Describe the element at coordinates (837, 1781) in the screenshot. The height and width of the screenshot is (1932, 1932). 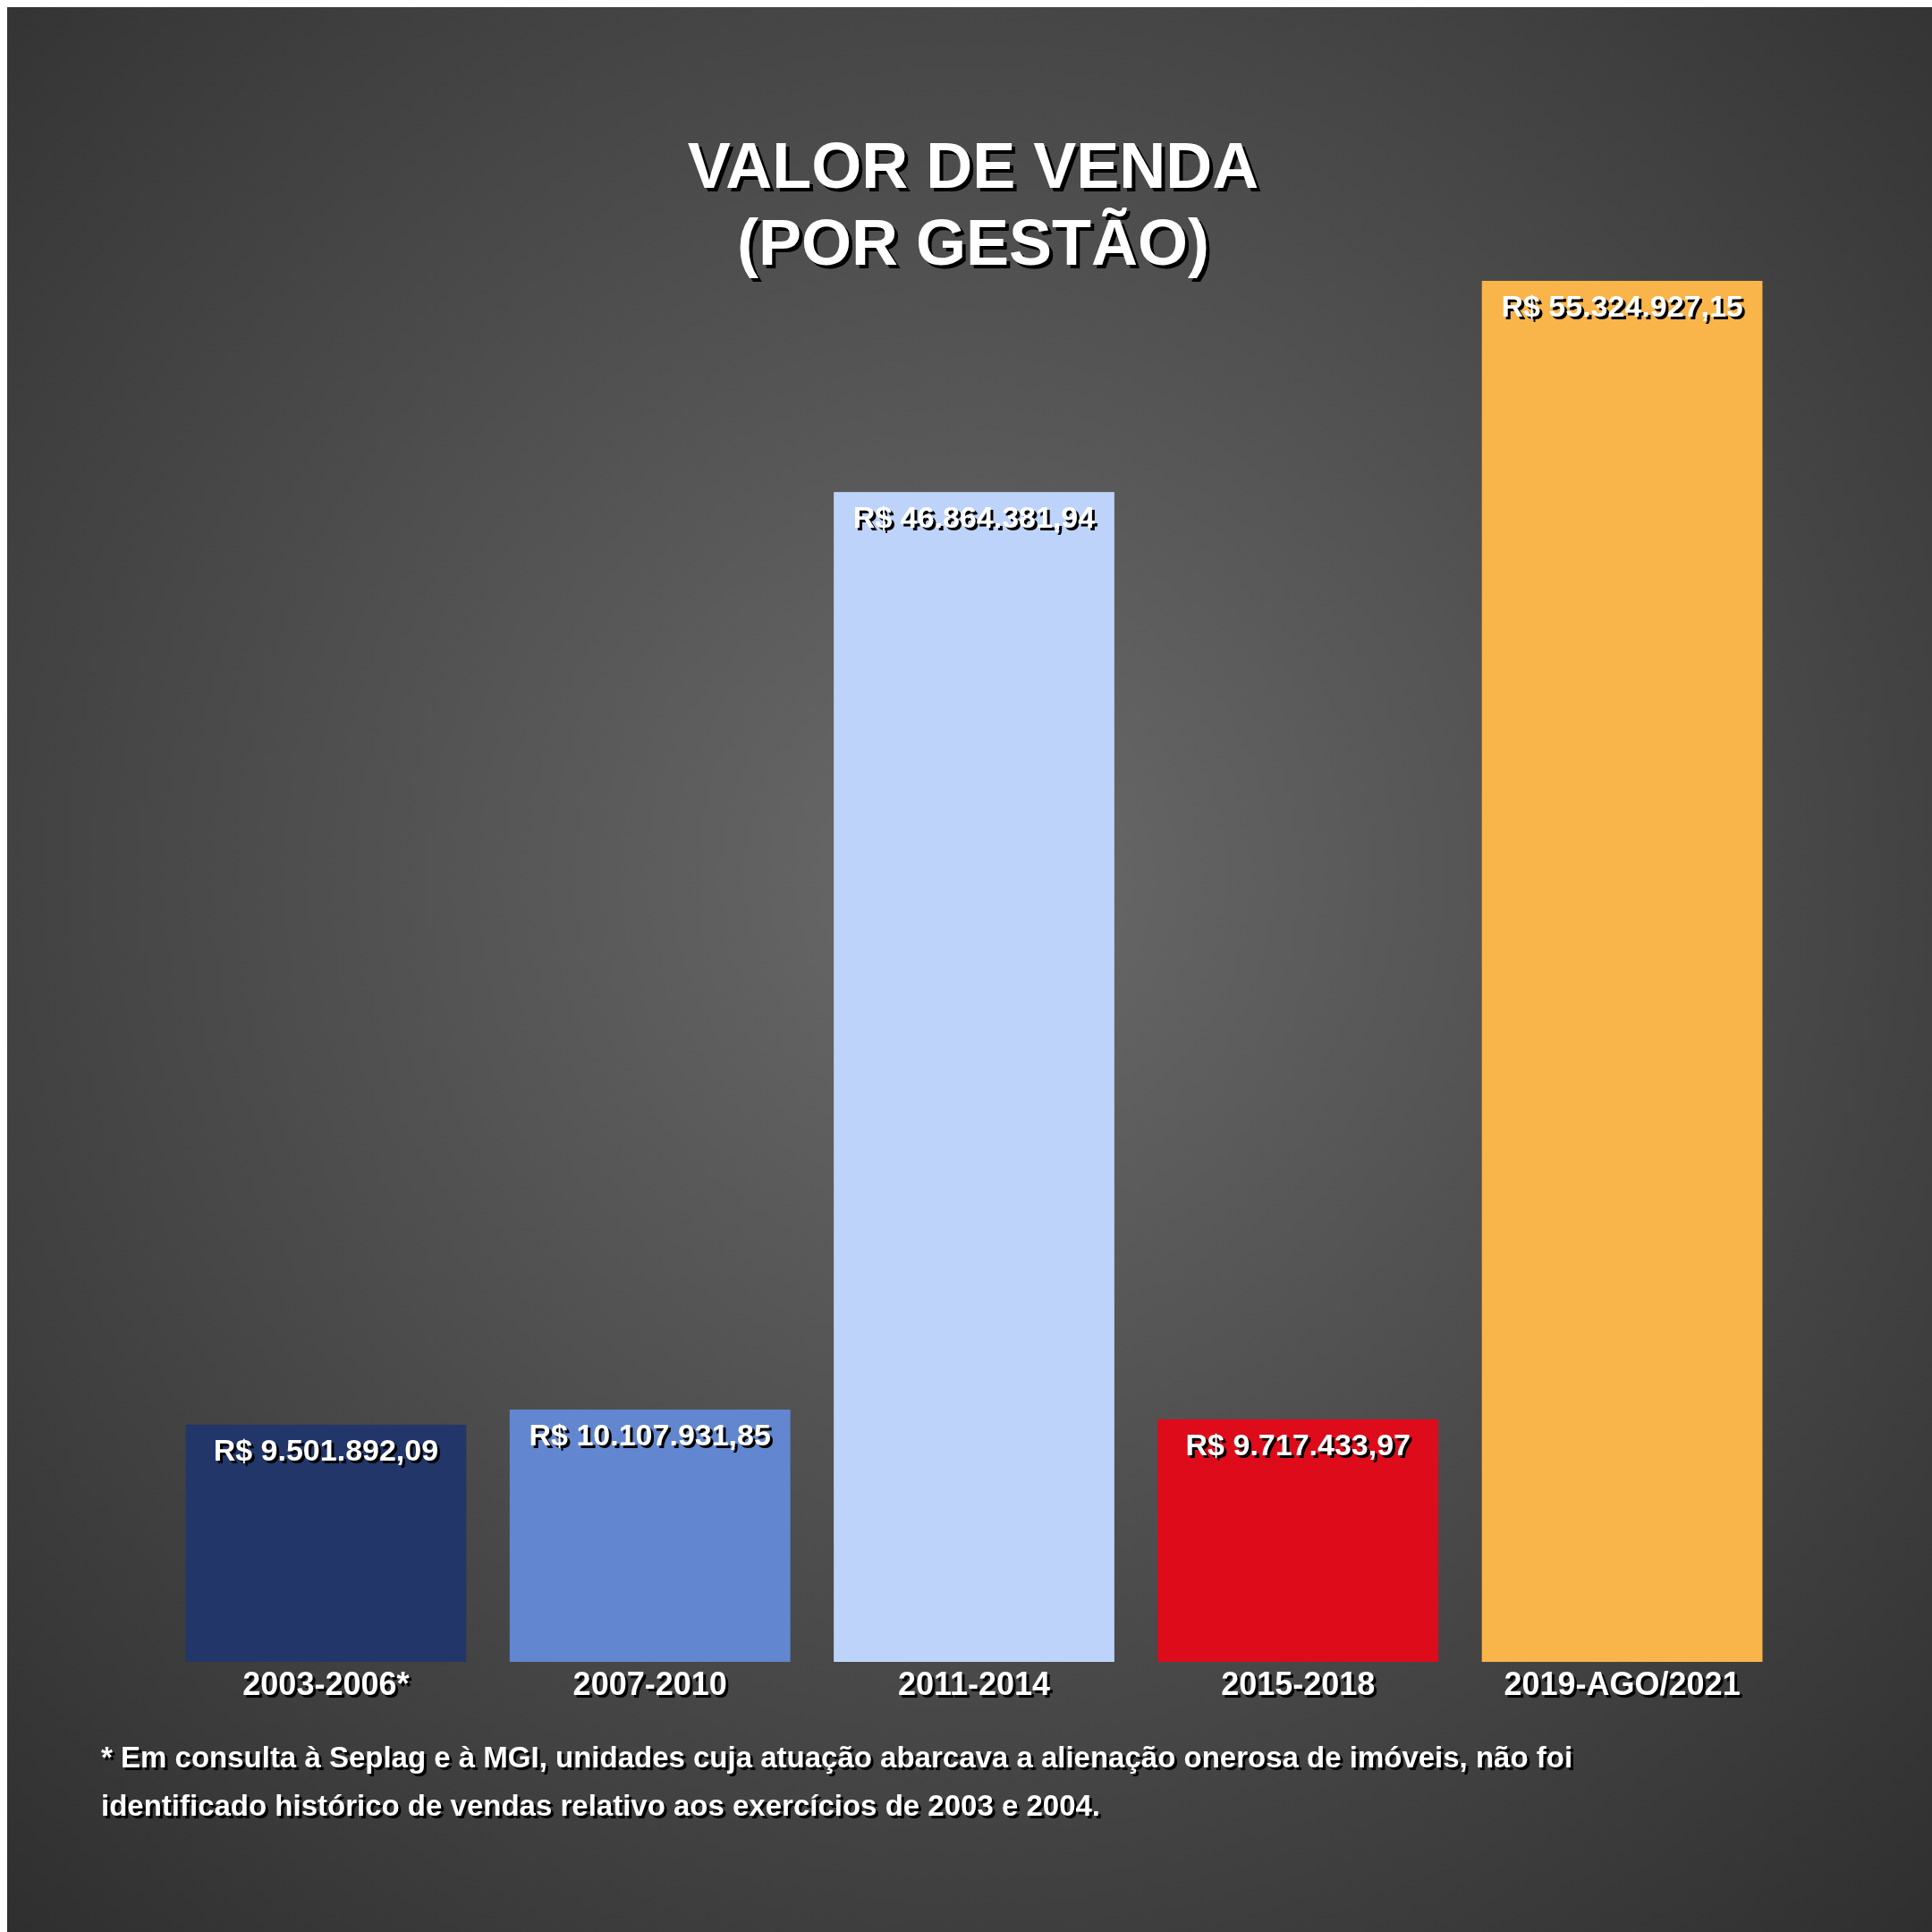
I see `text: * Em consulta à Seplag e à MGI, unidades cuja atuação abarcava a alienação onerosa de imóveis, não foi identificado histórico de vendas relativo aos exercícios de 2003 e 2004.` at that location.